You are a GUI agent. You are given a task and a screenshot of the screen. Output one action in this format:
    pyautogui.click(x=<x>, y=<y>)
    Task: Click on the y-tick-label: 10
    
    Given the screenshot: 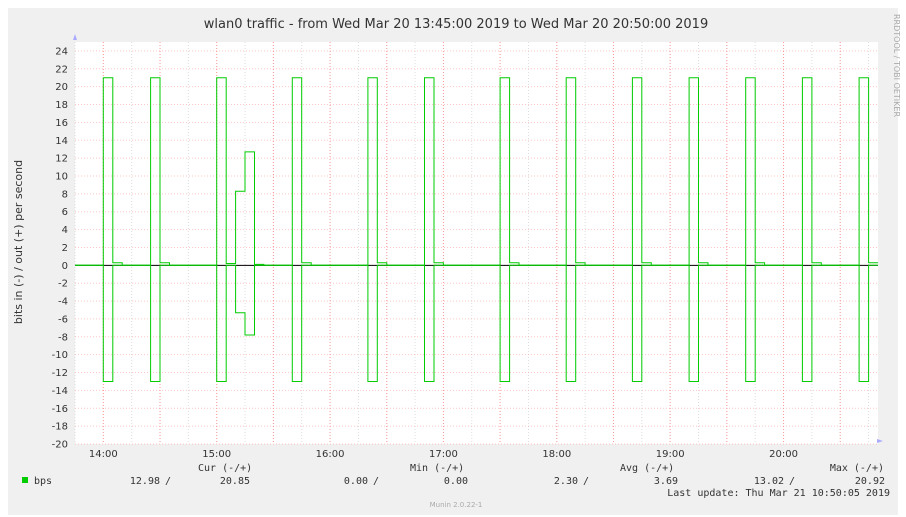 What is the action you would take?
    pyautogui.click(x=61, y=177)
    